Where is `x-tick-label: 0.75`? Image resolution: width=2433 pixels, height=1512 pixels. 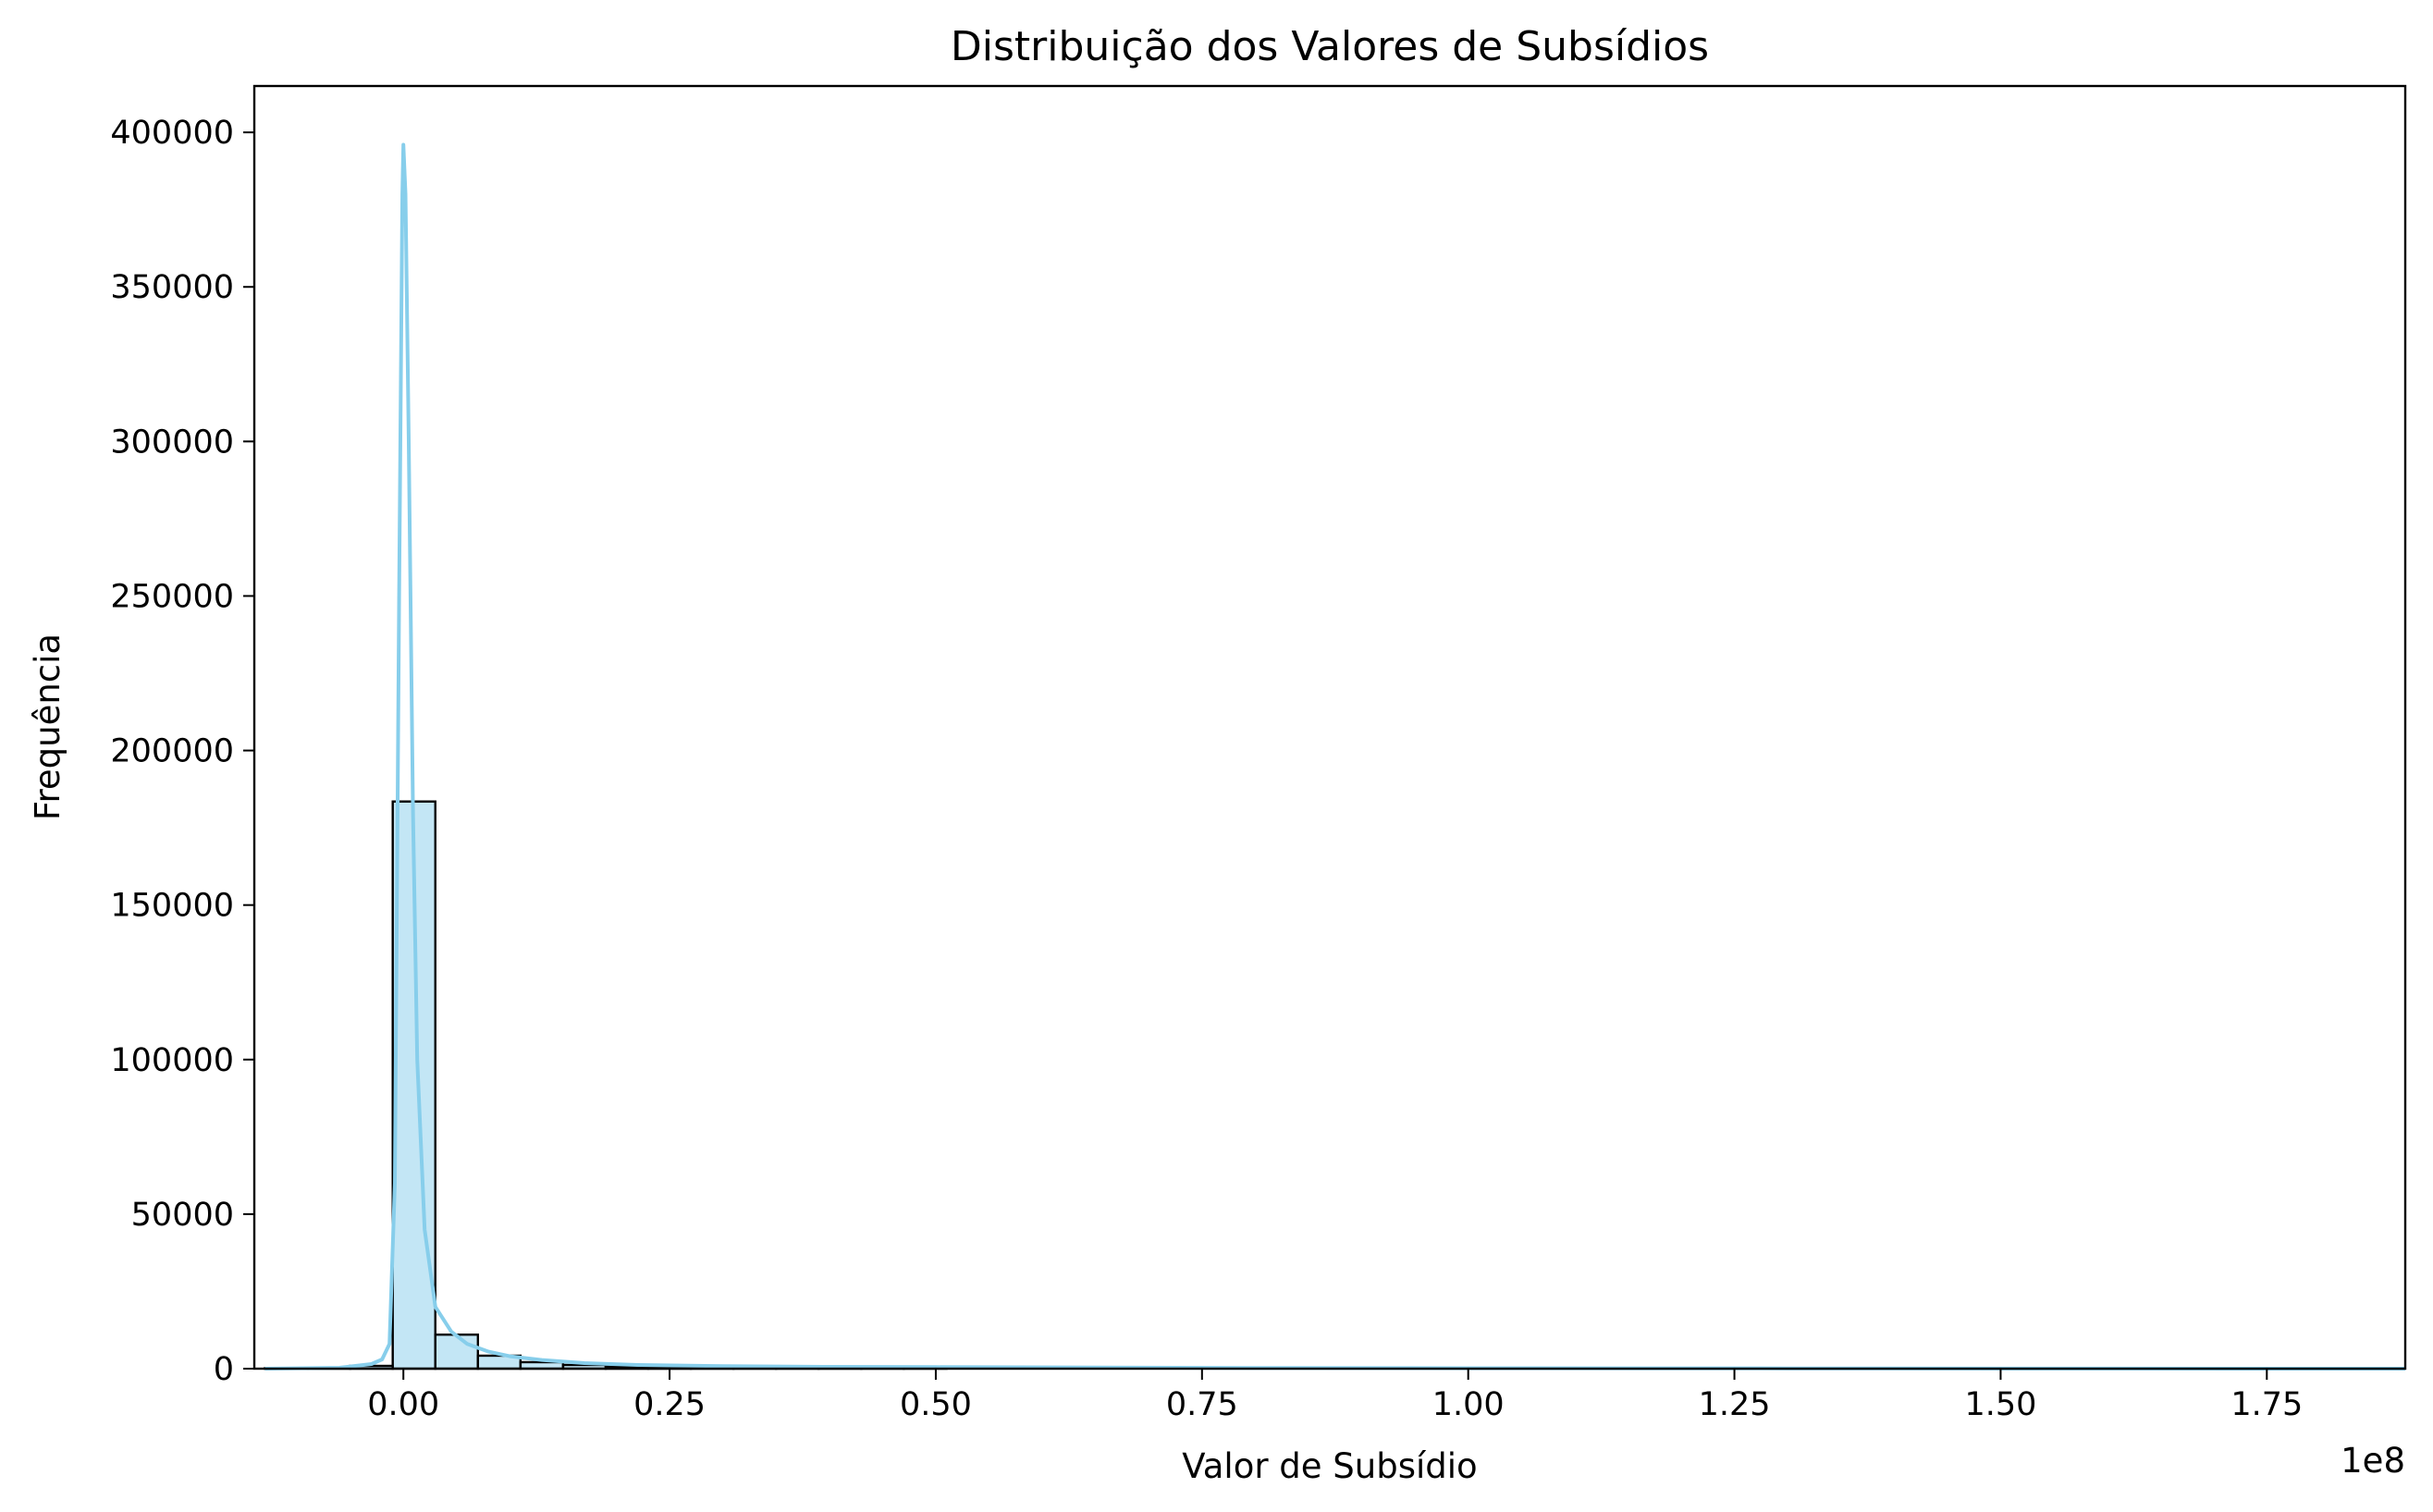
x-tick-label: 0.75 is located at coordinates (1202, 1404).